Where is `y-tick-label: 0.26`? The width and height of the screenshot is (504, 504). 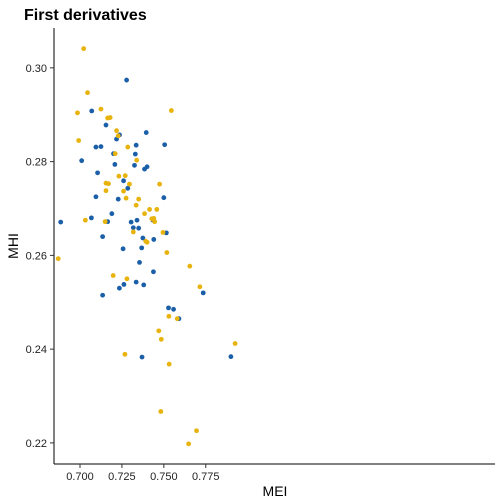
y-tick-label: 0.26 is located at coordinates (36, 256).